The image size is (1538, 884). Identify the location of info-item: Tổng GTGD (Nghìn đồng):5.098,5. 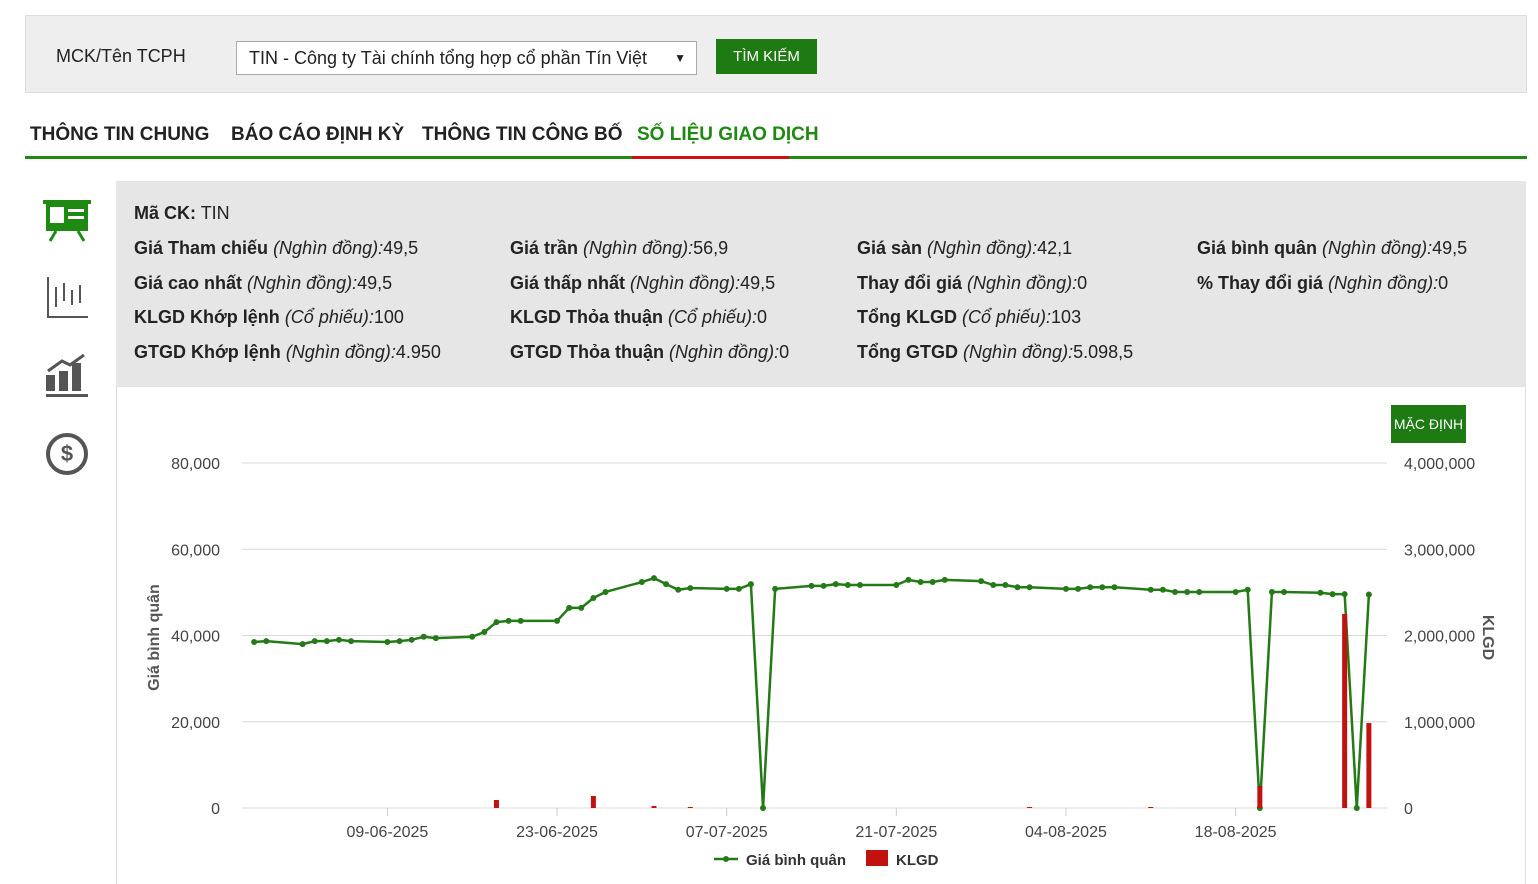
(995, 352).